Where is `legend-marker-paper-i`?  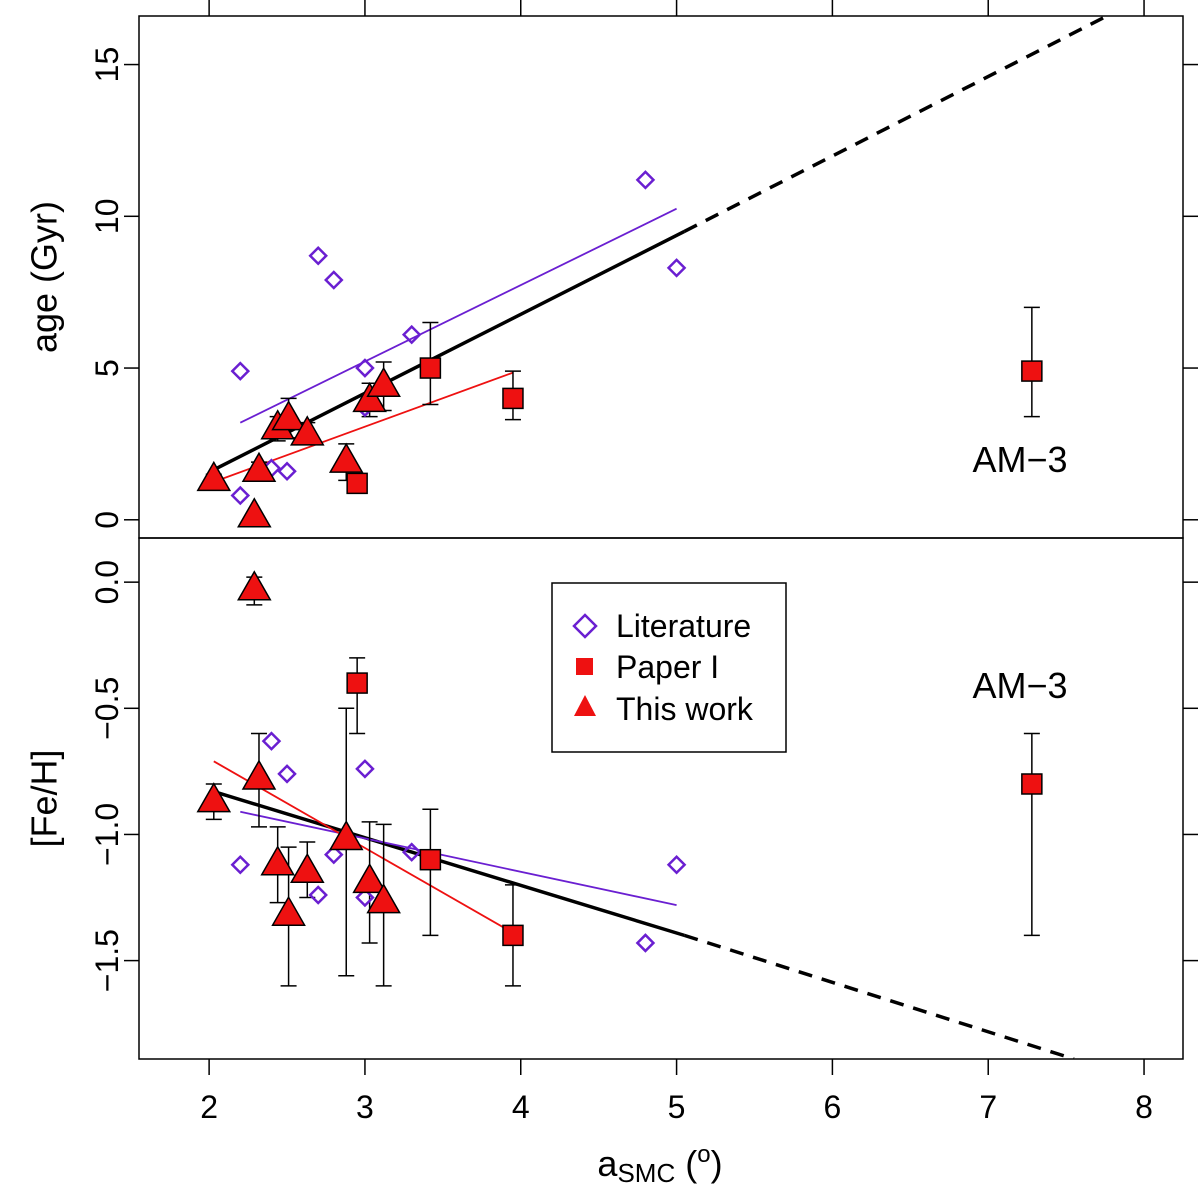
legend-marker-paper-i is located at coordinates (584, 666).